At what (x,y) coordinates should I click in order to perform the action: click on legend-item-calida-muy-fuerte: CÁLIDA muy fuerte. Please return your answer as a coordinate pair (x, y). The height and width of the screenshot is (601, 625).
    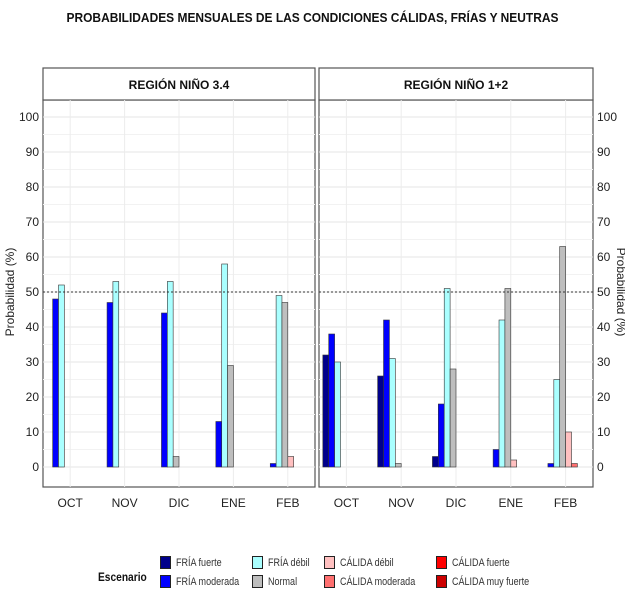
    Looking at the image, I should click on (491, 581).